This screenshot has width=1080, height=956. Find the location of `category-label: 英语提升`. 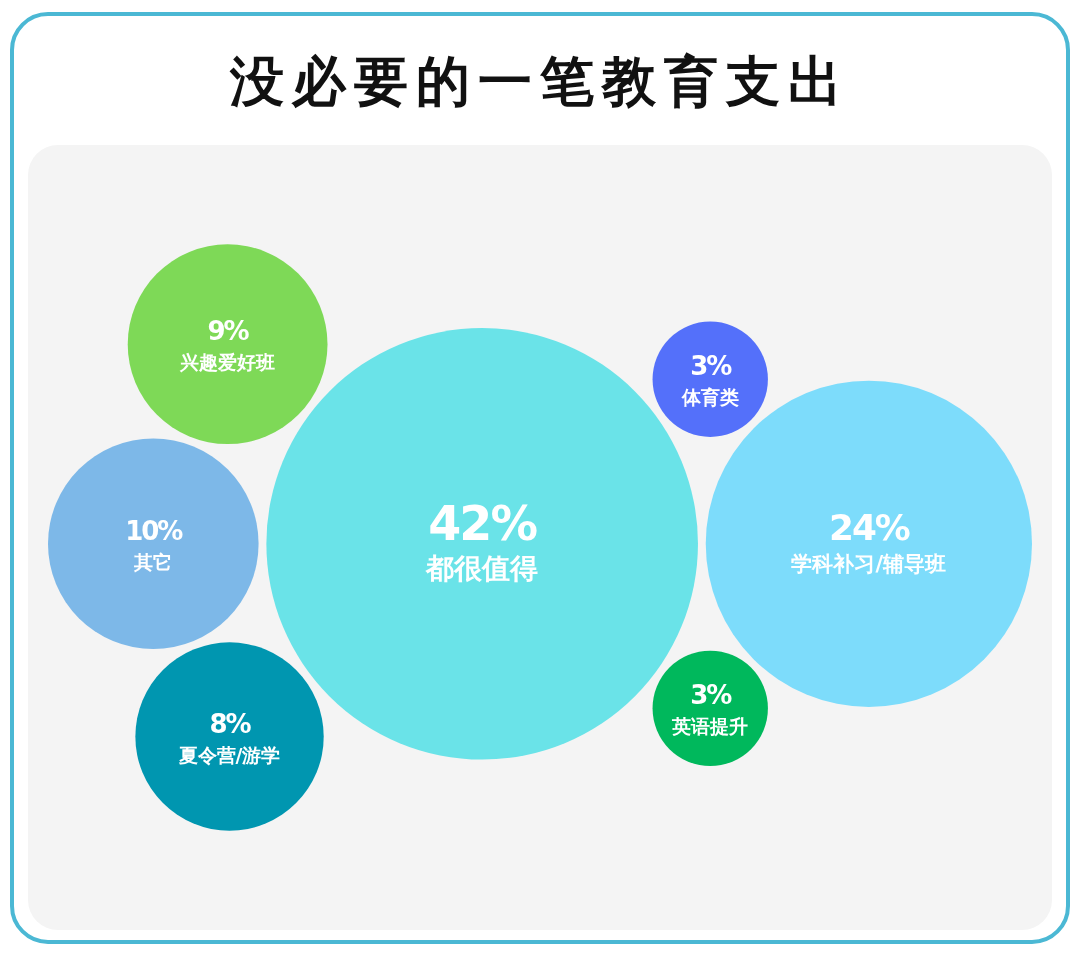

category-label: 英语提升 is located at coordinates (710, 726).